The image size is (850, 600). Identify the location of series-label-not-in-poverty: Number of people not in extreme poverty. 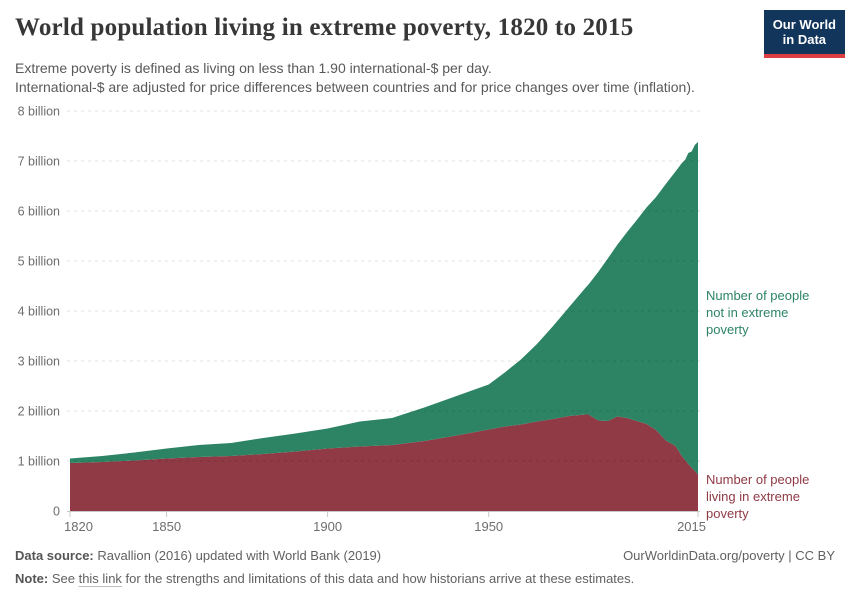
(772, 312).